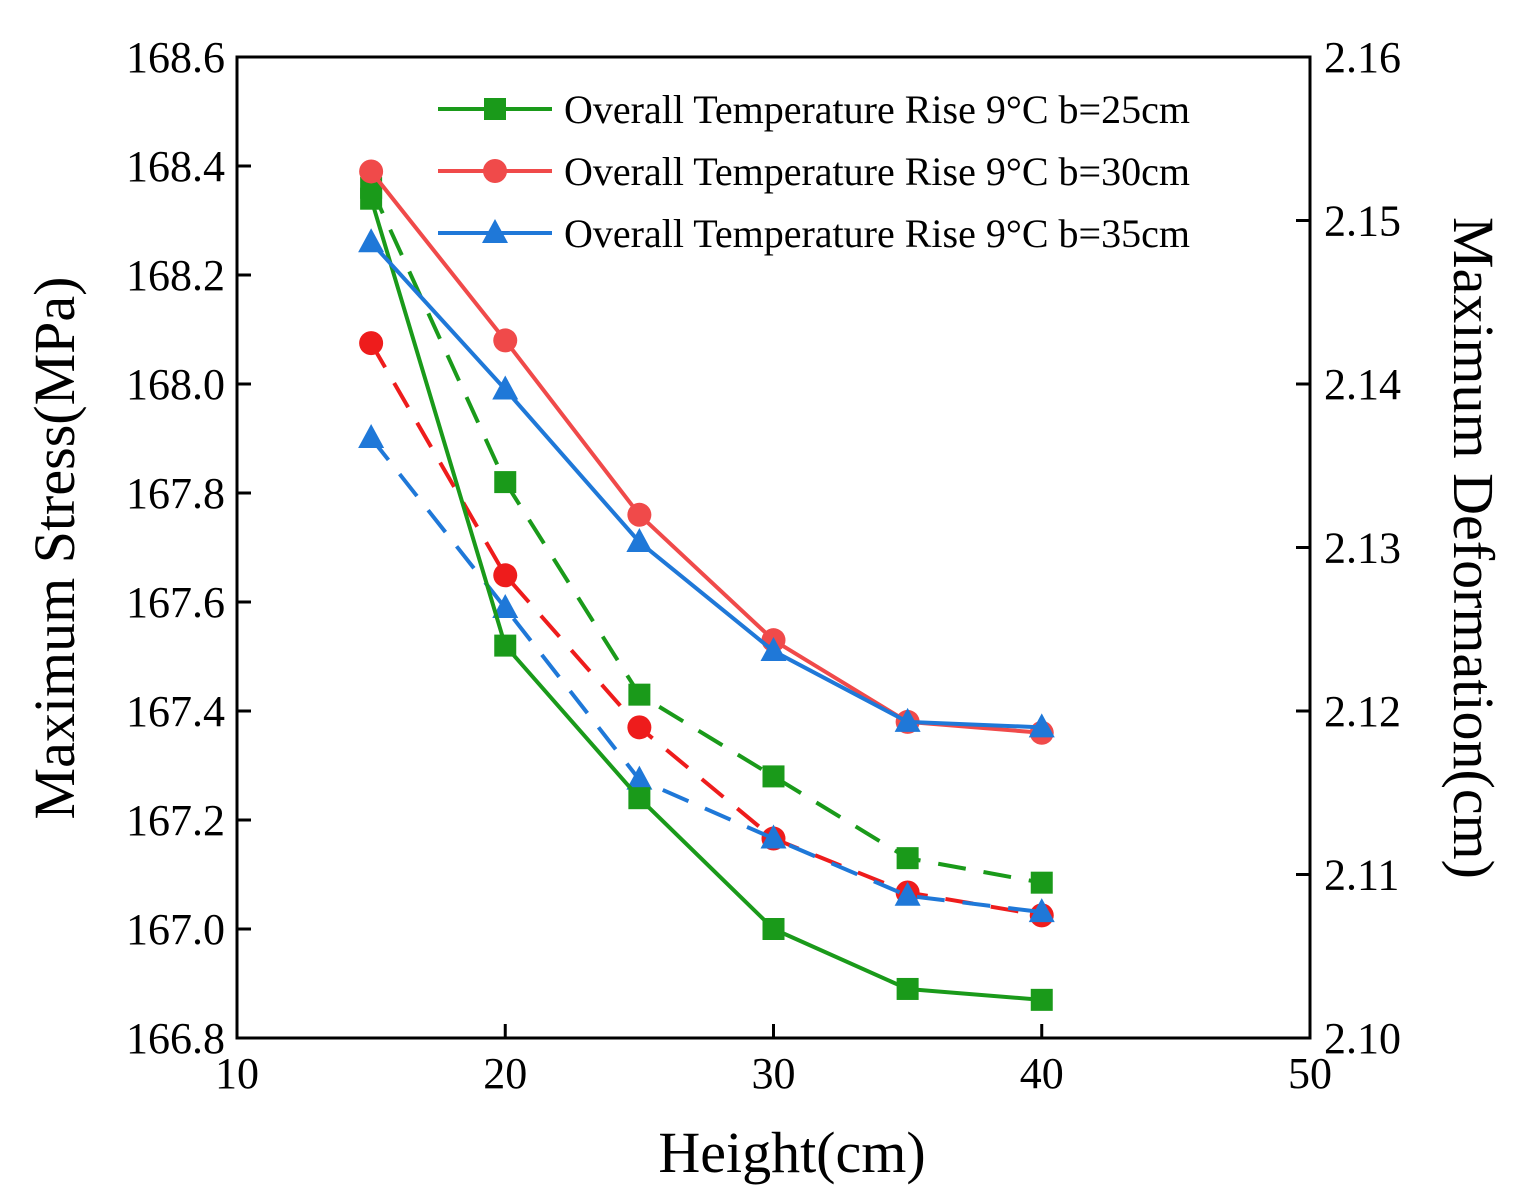  Describe the element at coordinates (175, 602) in the screenshot. I see `y-left-tick-label: 167.6` at that location.